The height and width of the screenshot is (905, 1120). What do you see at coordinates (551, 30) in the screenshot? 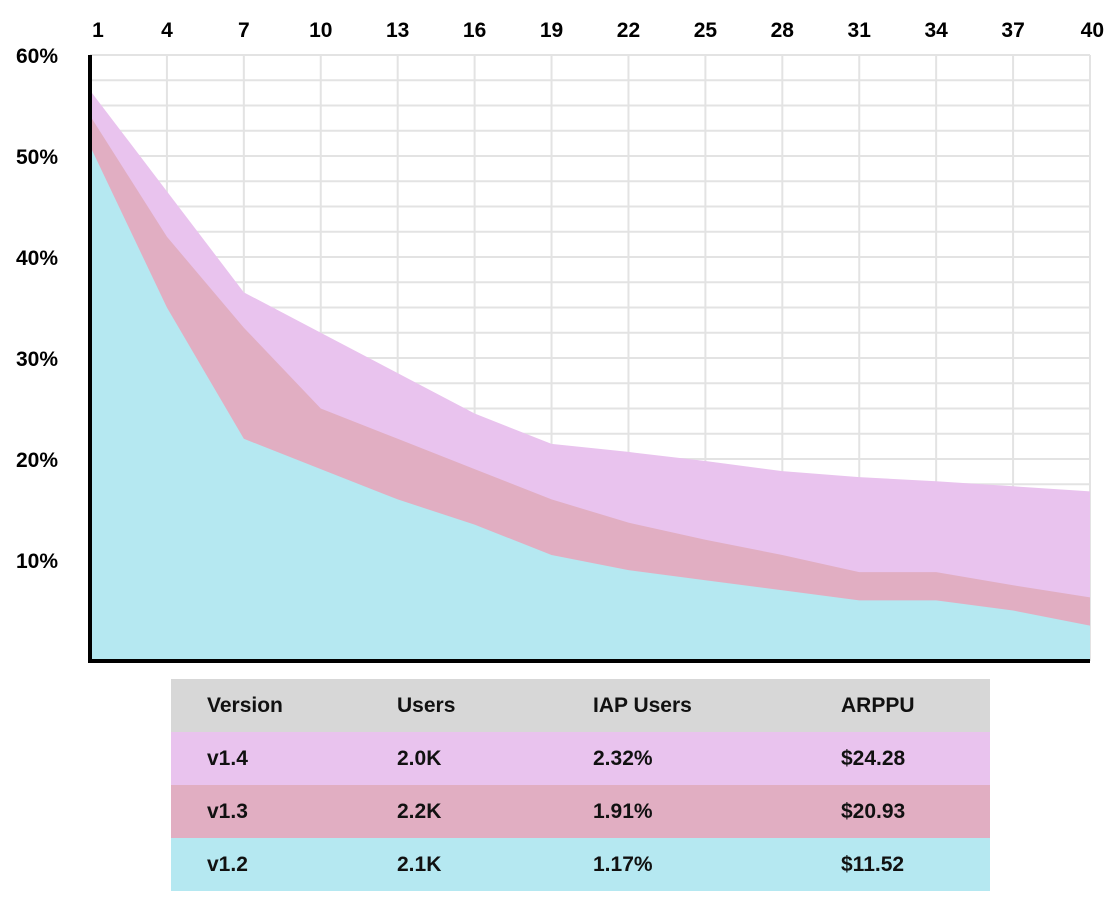
I see `x-tick-label: 19` at bounding box center [551, 30].